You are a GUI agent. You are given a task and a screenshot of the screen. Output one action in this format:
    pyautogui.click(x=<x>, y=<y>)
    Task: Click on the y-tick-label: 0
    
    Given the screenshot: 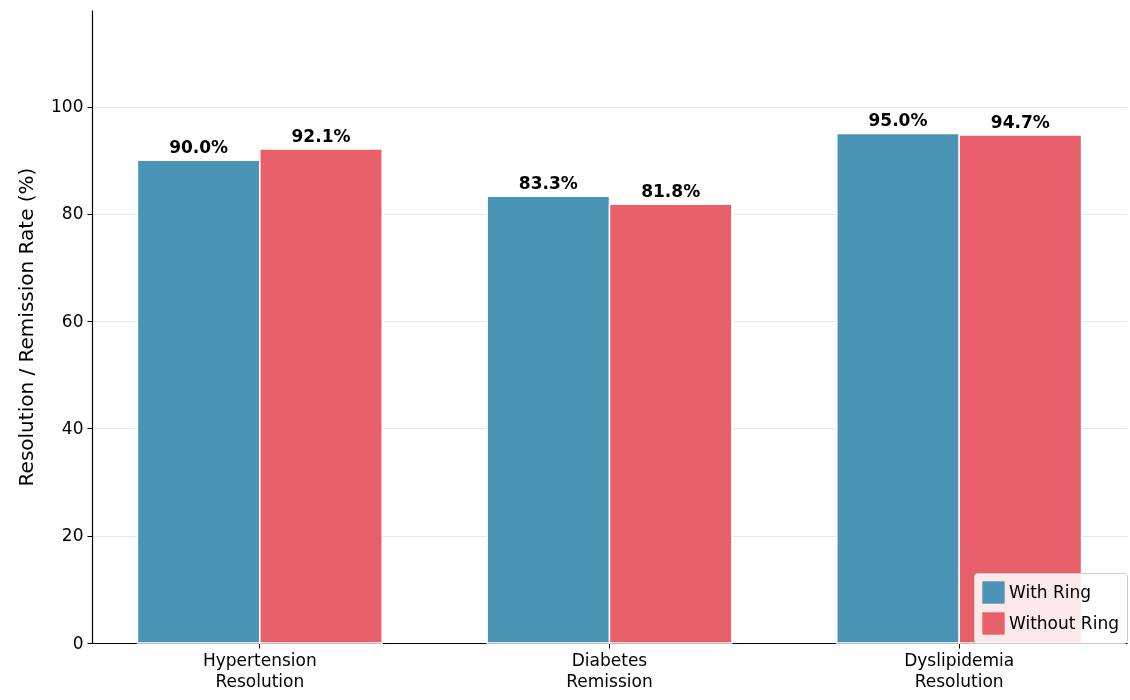 What is the action you would take?
    pyautogui.click(x=78, y=642)
    